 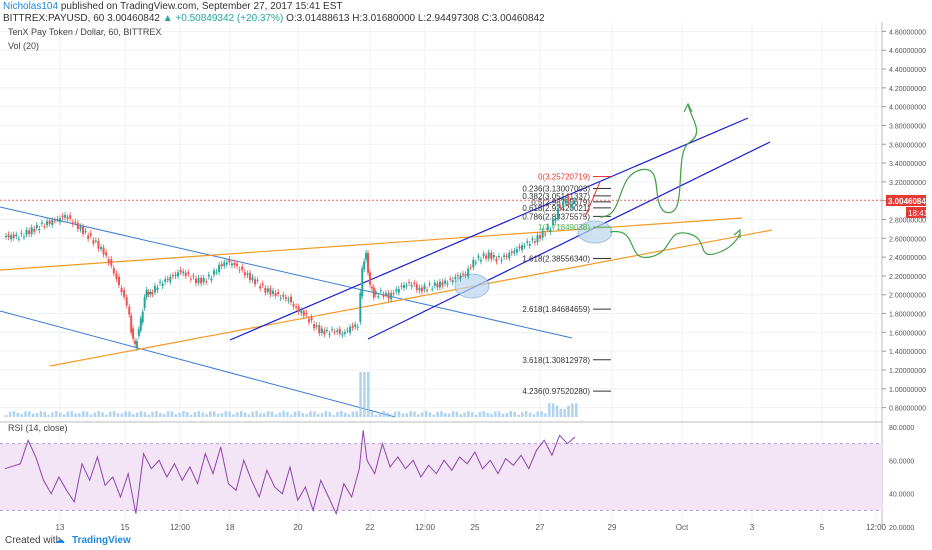 I want to click on y-tick-label: 2.60000000, so click(x=907, y=239).